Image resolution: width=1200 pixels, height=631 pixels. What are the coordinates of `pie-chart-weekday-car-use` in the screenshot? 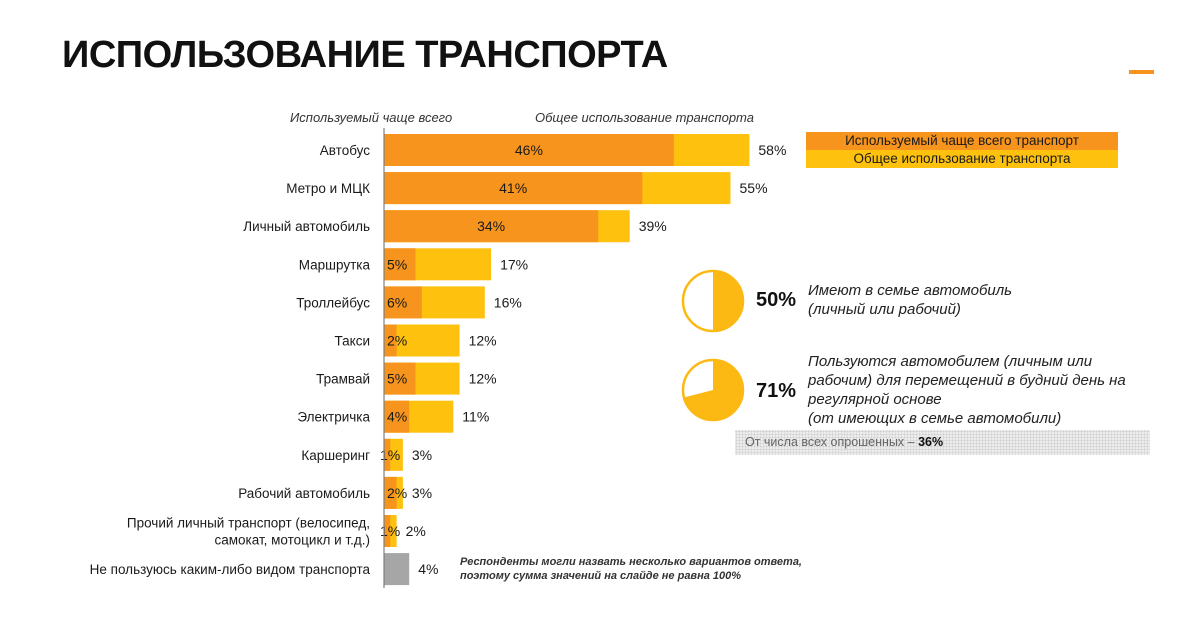 It's located at (713, 390).